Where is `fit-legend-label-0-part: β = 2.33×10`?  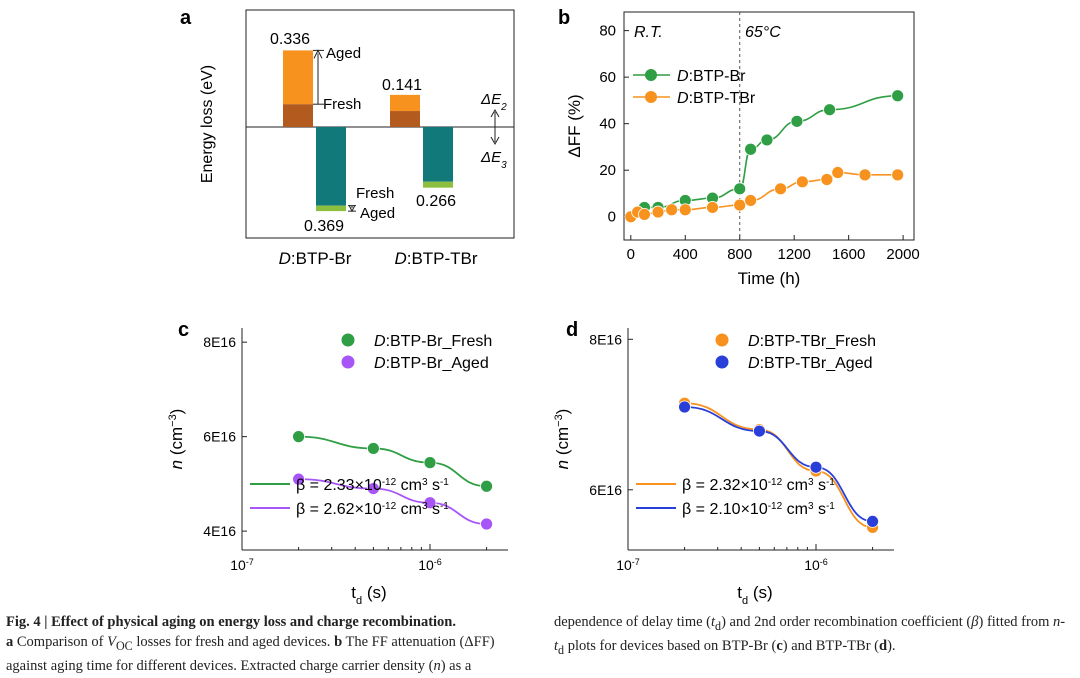
fit-legend-label-0-part: β = 2.33×10 is located at coordinates (339, 485).